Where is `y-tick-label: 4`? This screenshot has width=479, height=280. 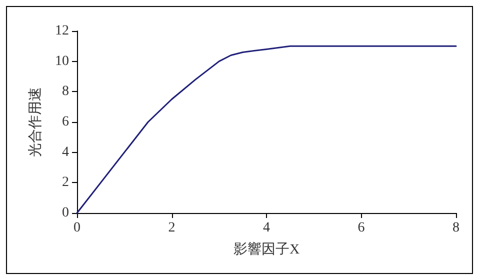 y-tick-label: 4 is located at coordinates (65, 152).